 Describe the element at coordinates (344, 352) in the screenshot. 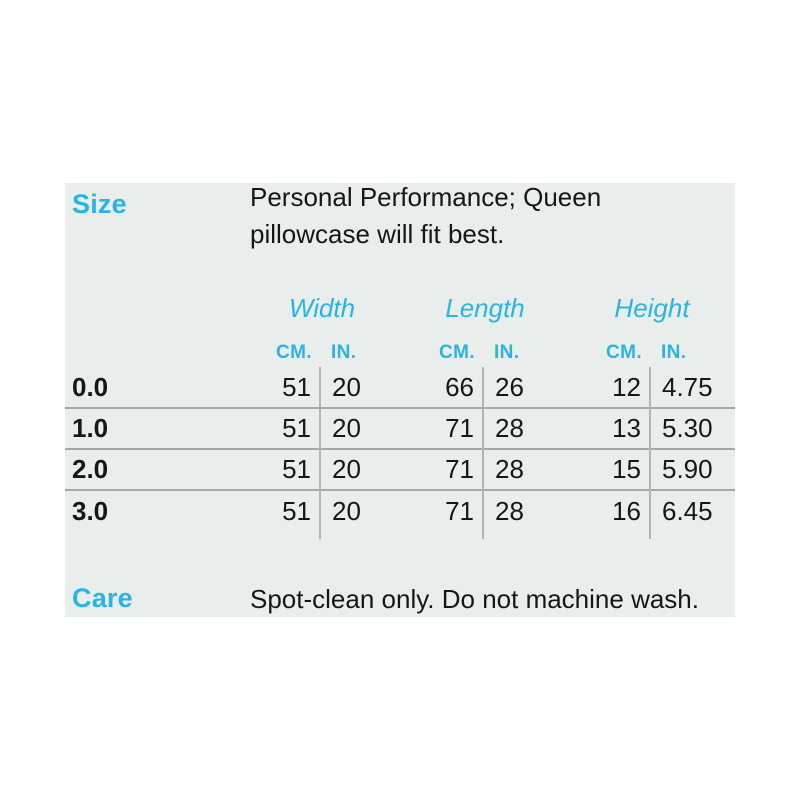

I see `unit-header-width-in: IN.` at that location.